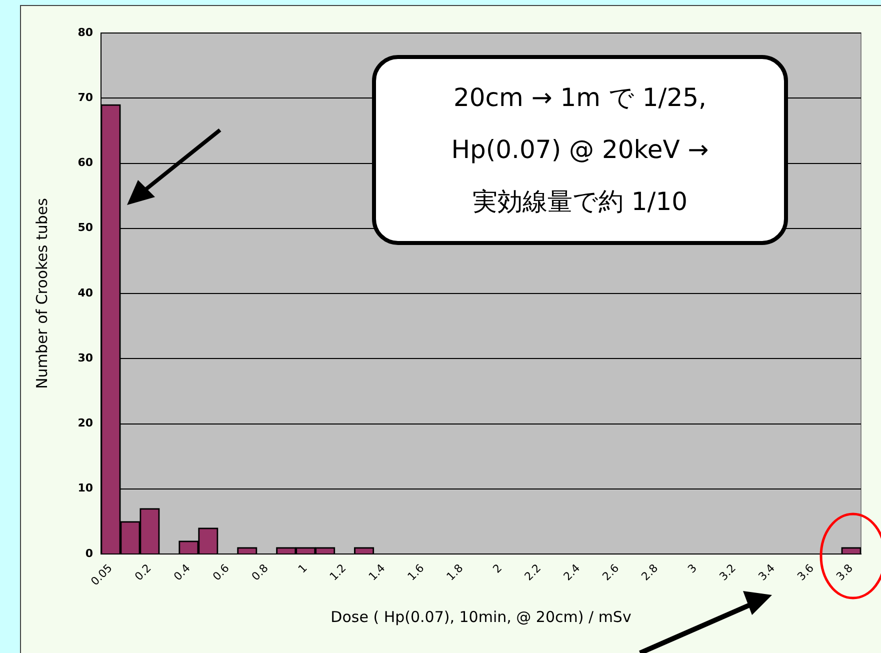 The height and width of the screenshot is (653, 881). I want to click on x-tick-label: 1.2, so click(338, 573).